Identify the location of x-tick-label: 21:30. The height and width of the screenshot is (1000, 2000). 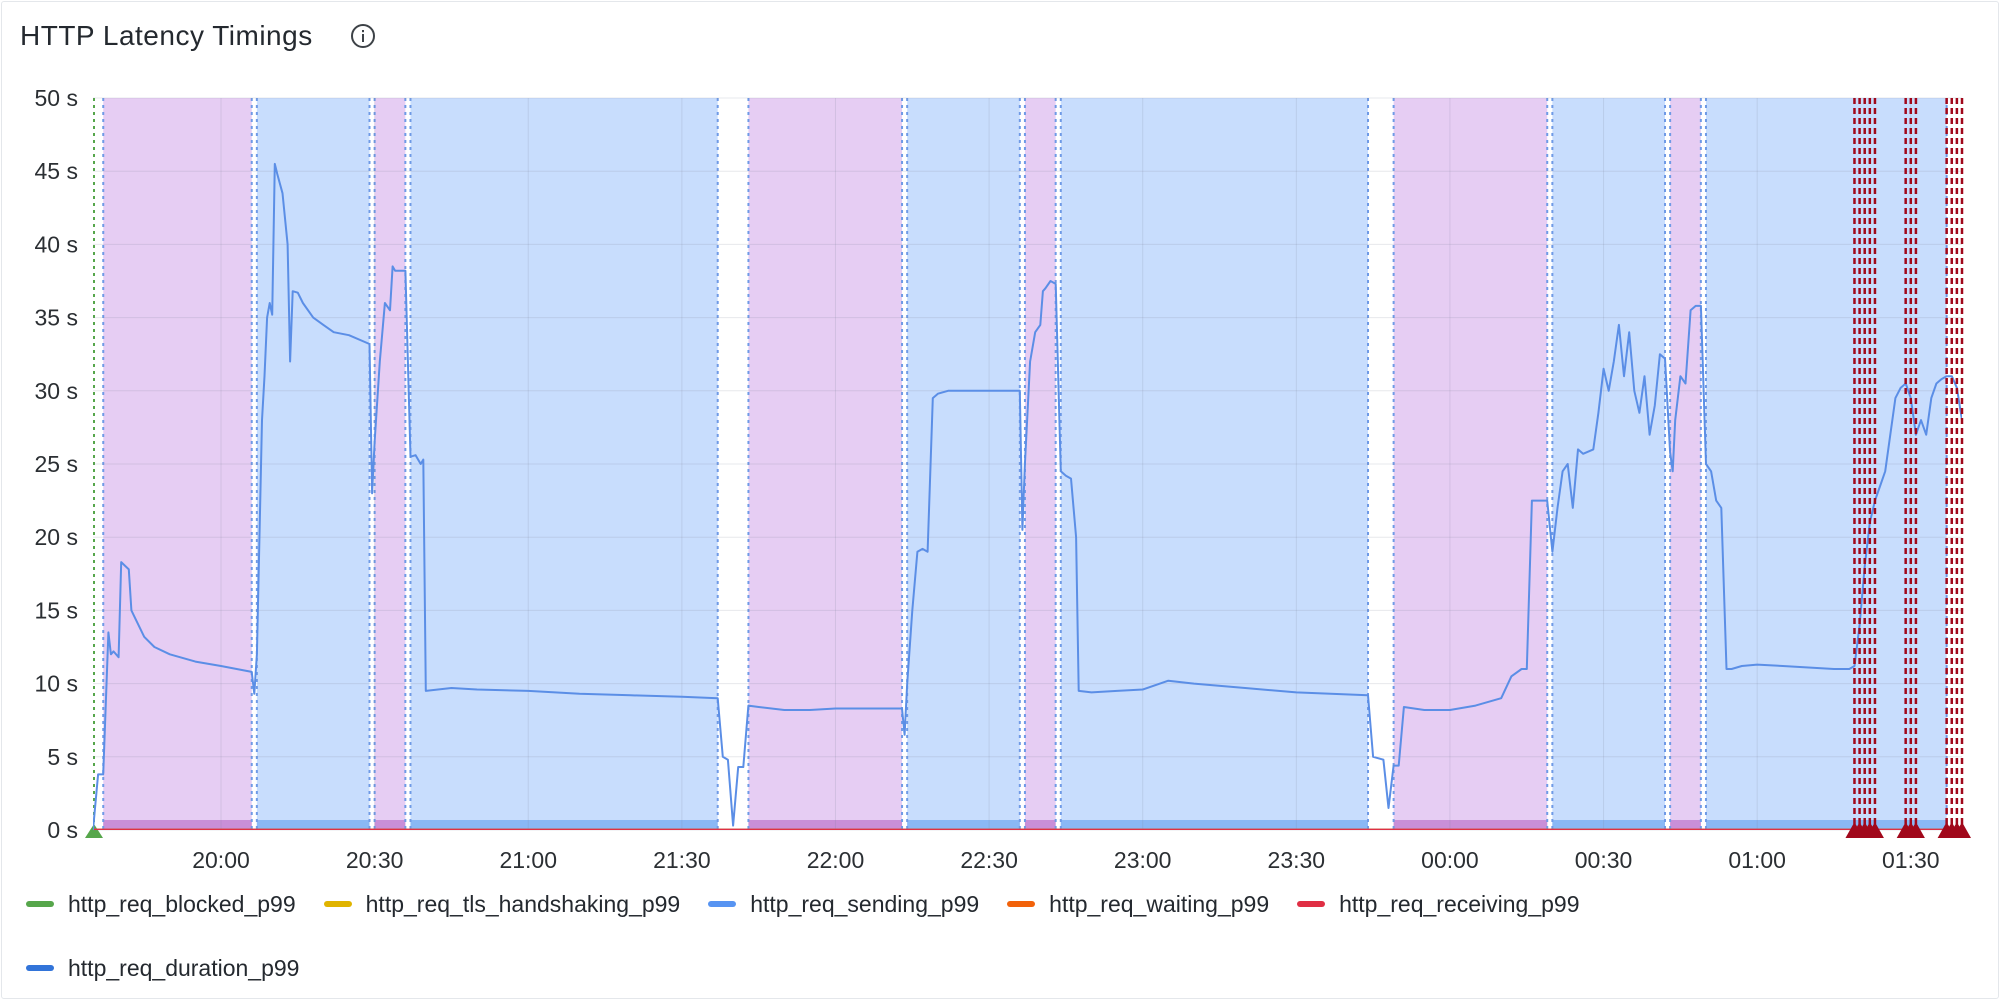
(682, 860).